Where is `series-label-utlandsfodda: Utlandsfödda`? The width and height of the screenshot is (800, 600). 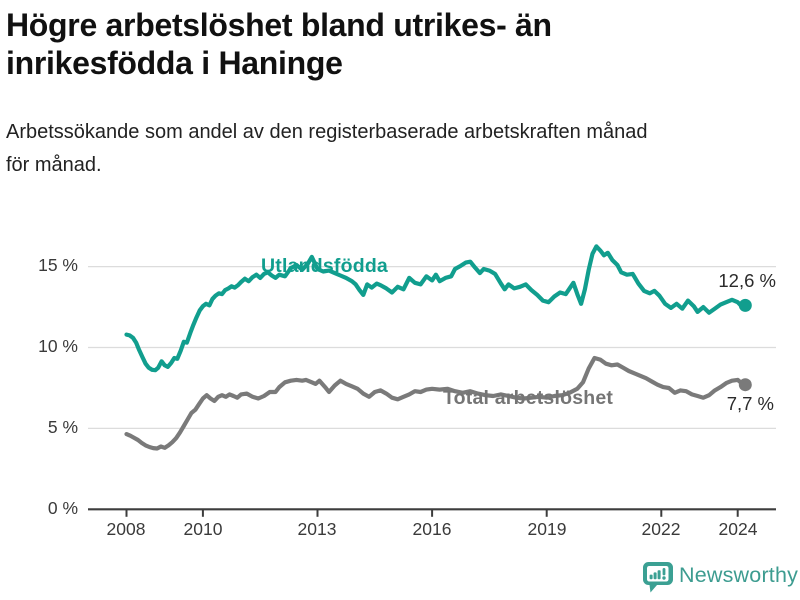
series-label-utlandsfodda: Utlandsfödda is located at coordinates (324, 266).